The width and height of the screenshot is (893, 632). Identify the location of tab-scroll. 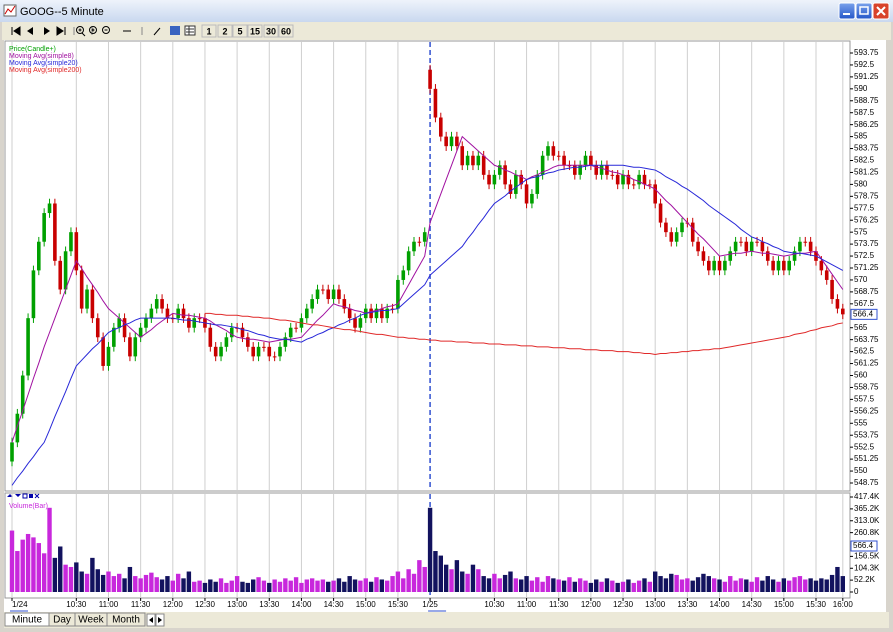
(155, 620).